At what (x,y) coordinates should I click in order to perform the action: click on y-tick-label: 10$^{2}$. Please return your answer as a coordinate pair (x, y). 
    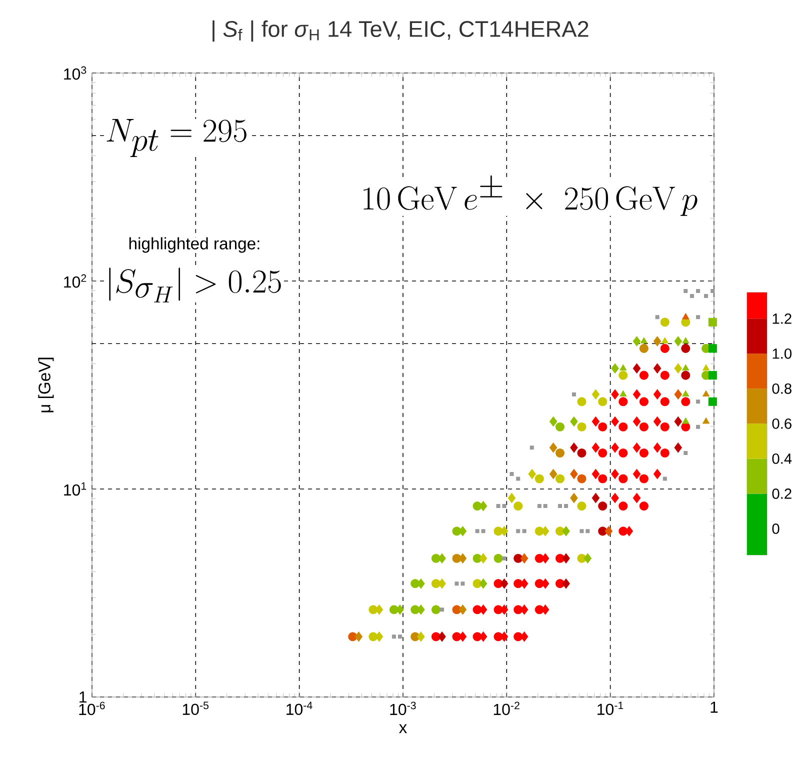
    Looking at the image, I should click on (75, 281).